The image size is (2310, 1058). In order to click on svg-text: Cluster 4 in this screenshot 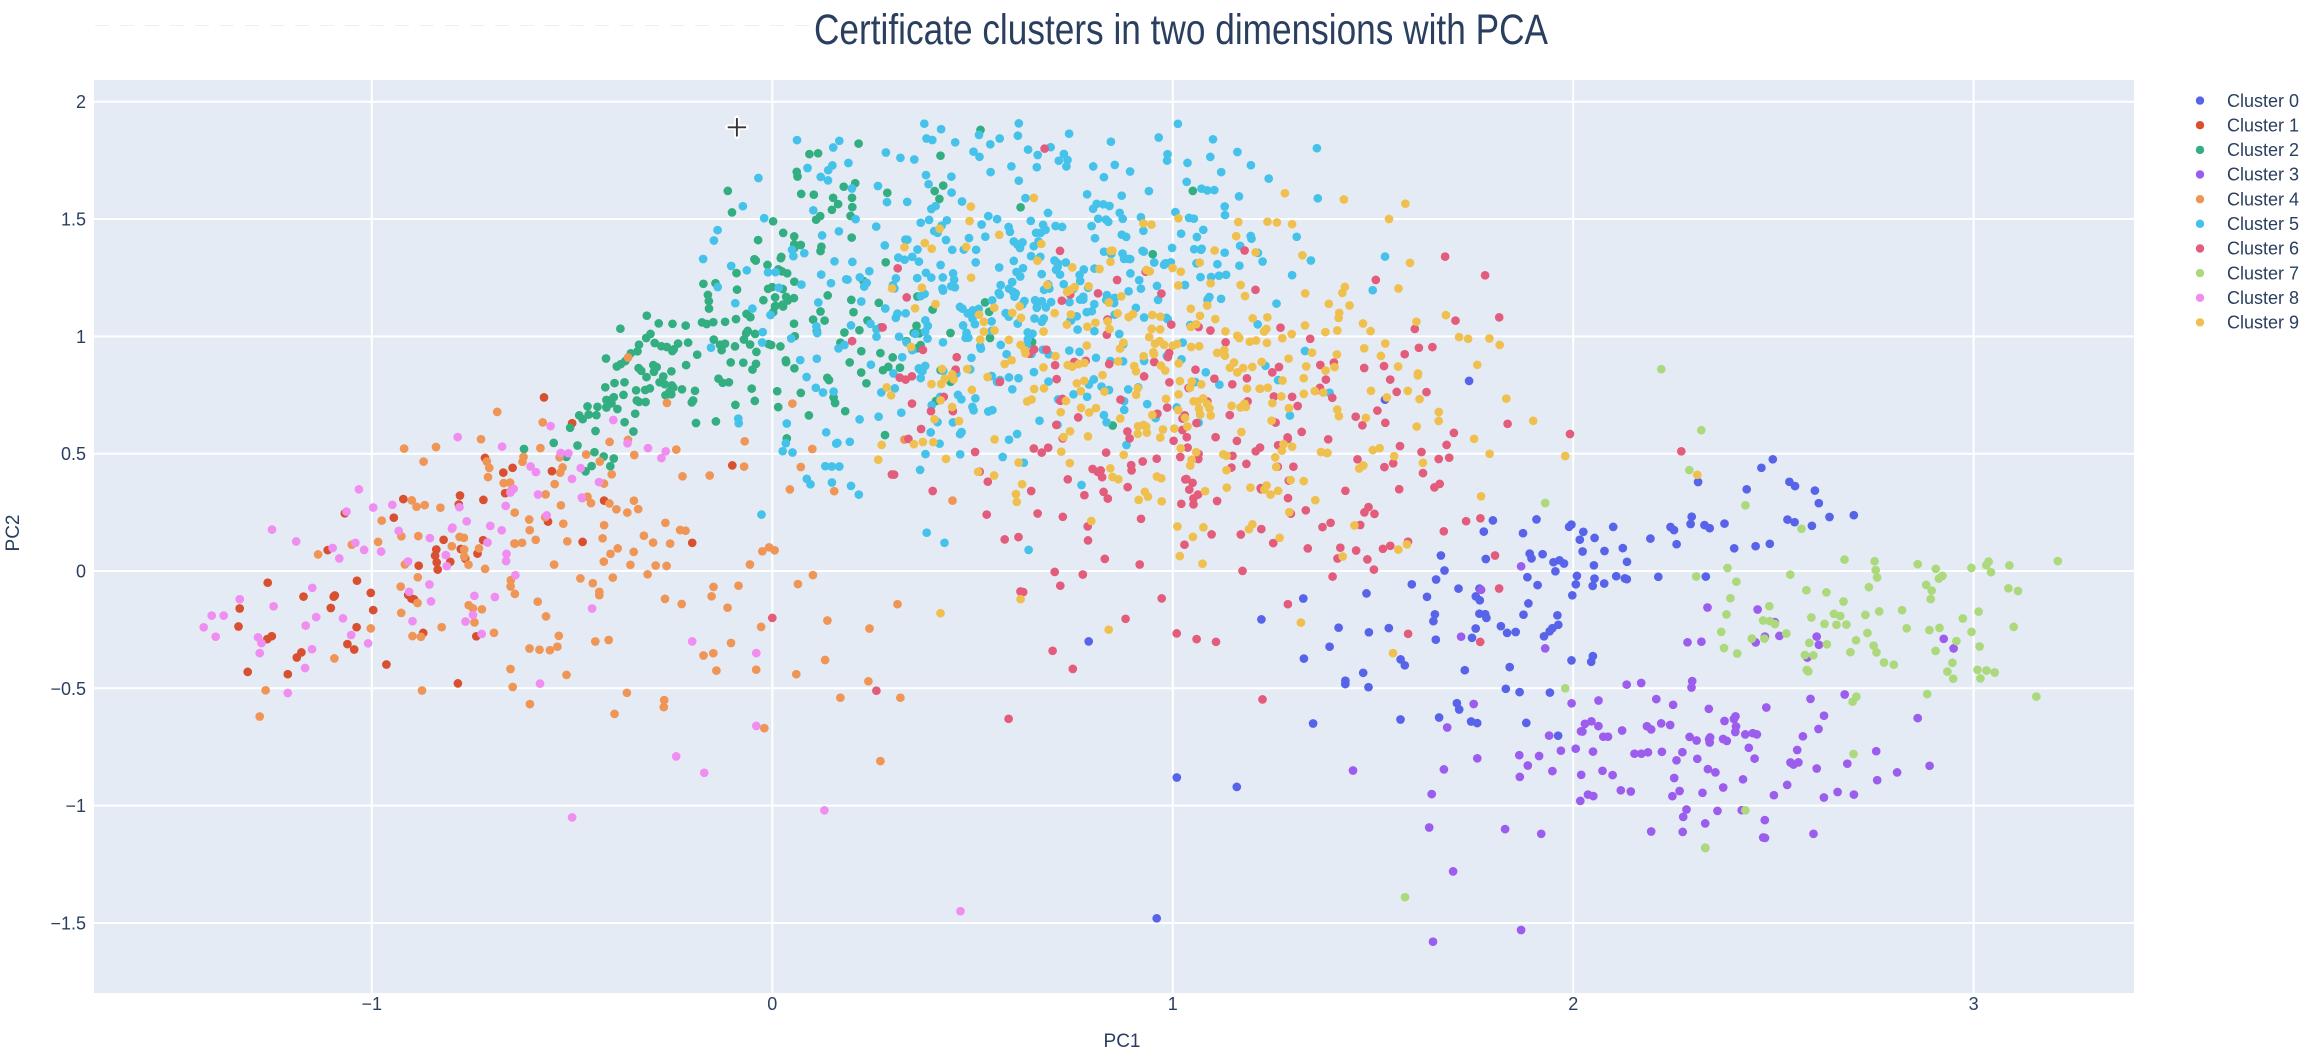, I will do `click(2263, 199)`.